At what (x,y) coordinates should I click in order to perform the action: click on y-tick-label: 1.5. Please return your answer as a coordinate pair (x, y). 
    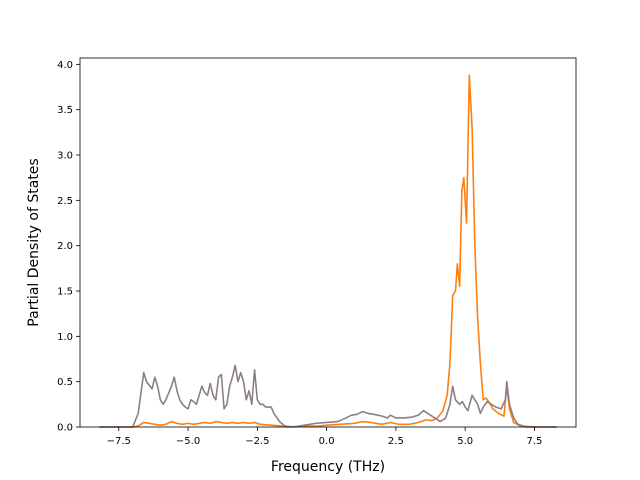
    Looking at the image, I should click on (65, 292).